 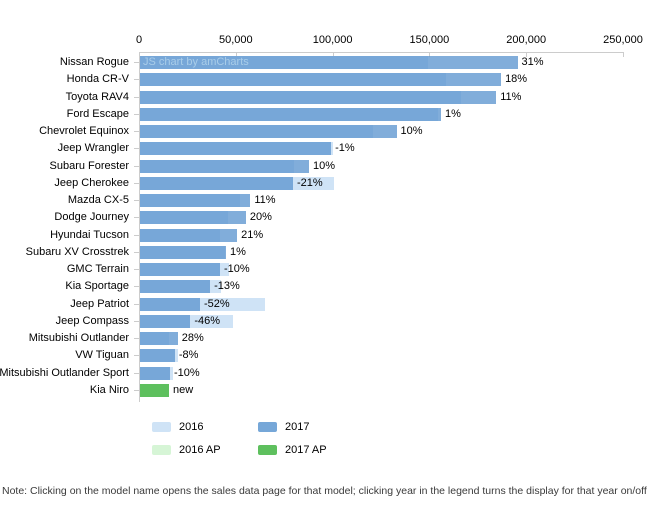 I want to click on category-row: Jeep Cherokee, so click(x=69, y=183).